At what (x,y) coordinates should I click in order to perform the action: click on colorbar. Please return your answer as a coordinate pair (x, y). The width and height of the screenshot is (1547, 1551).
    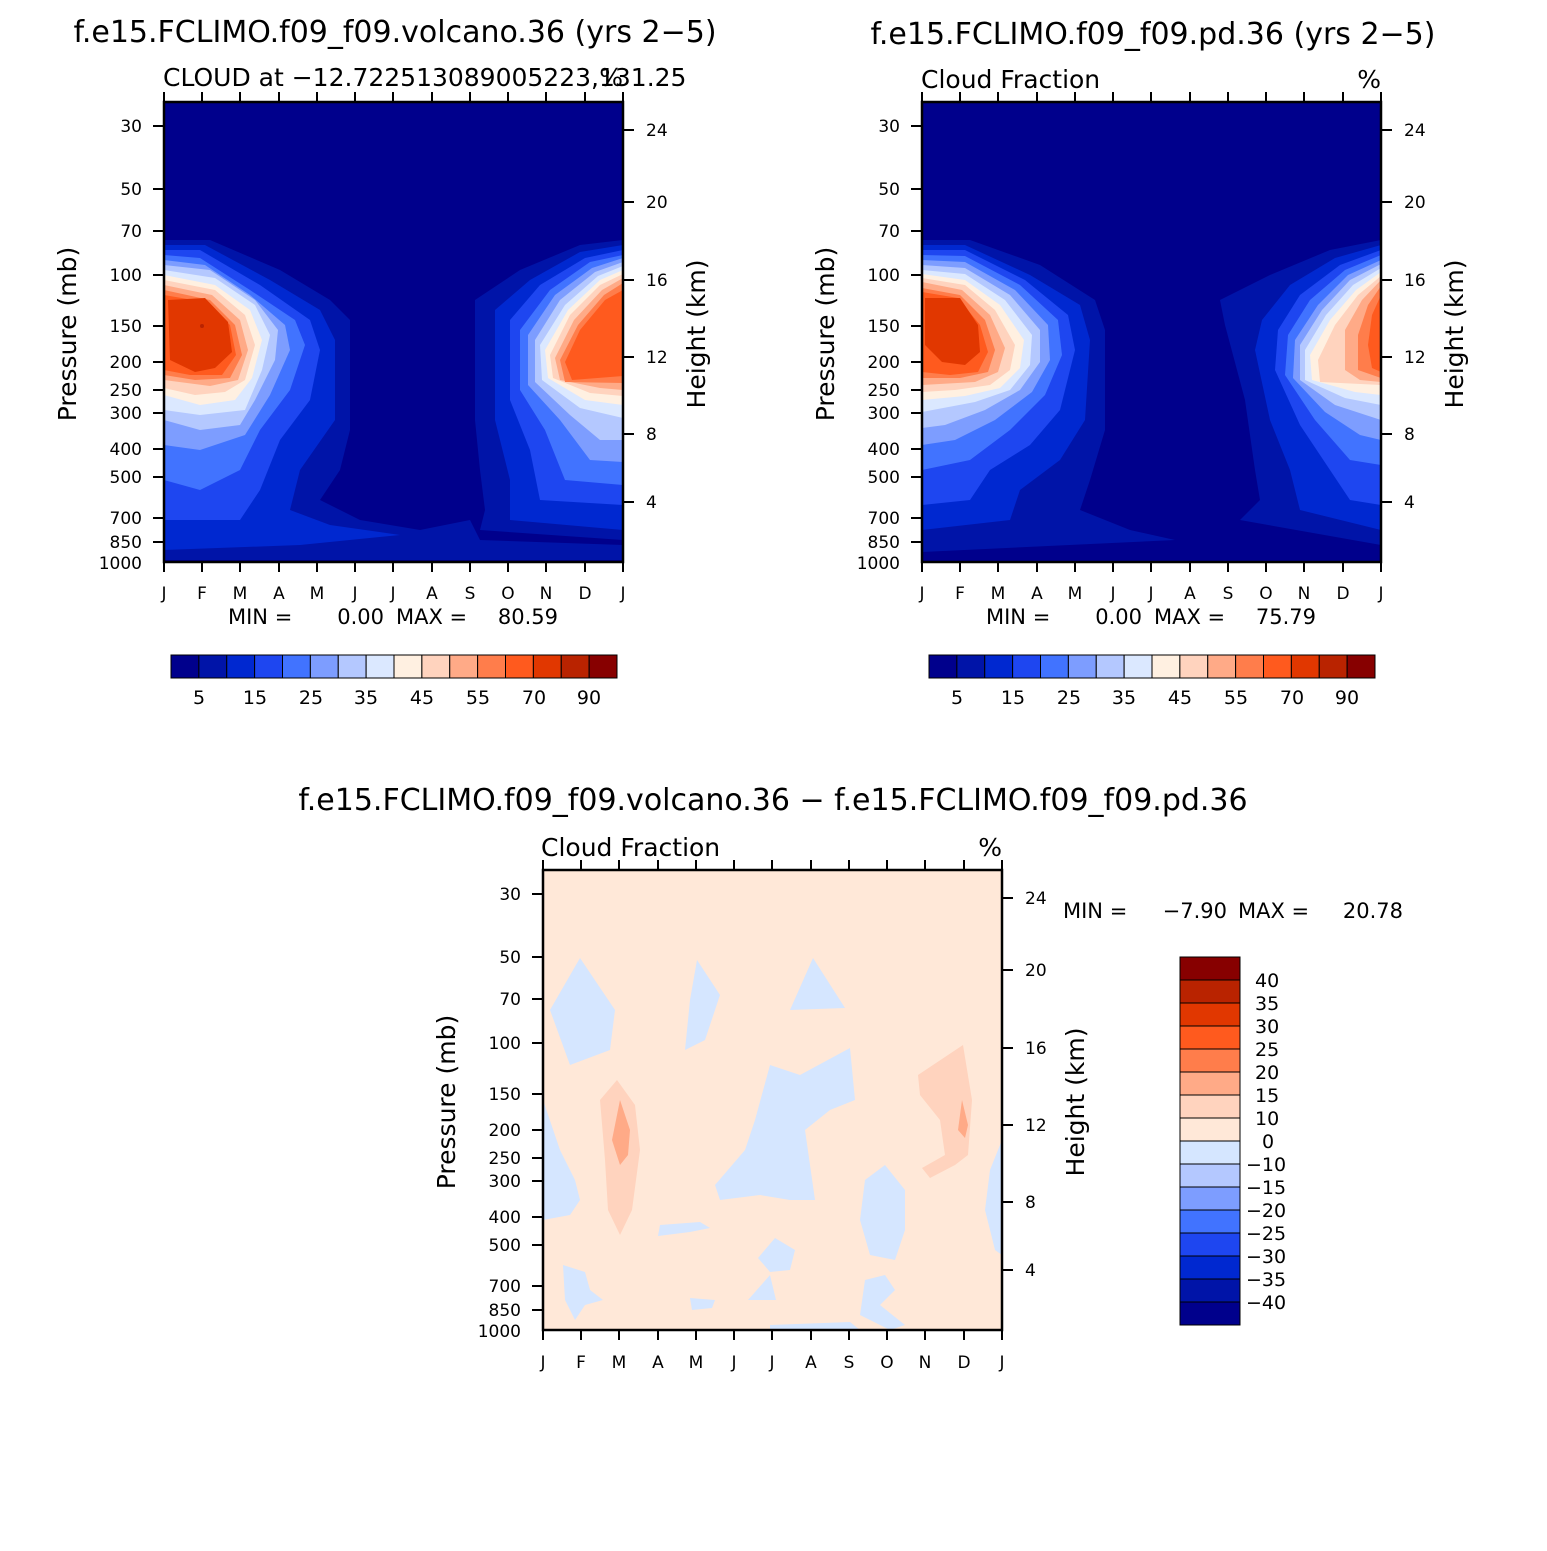
    Looking at the image, I should click on (1152, 666).